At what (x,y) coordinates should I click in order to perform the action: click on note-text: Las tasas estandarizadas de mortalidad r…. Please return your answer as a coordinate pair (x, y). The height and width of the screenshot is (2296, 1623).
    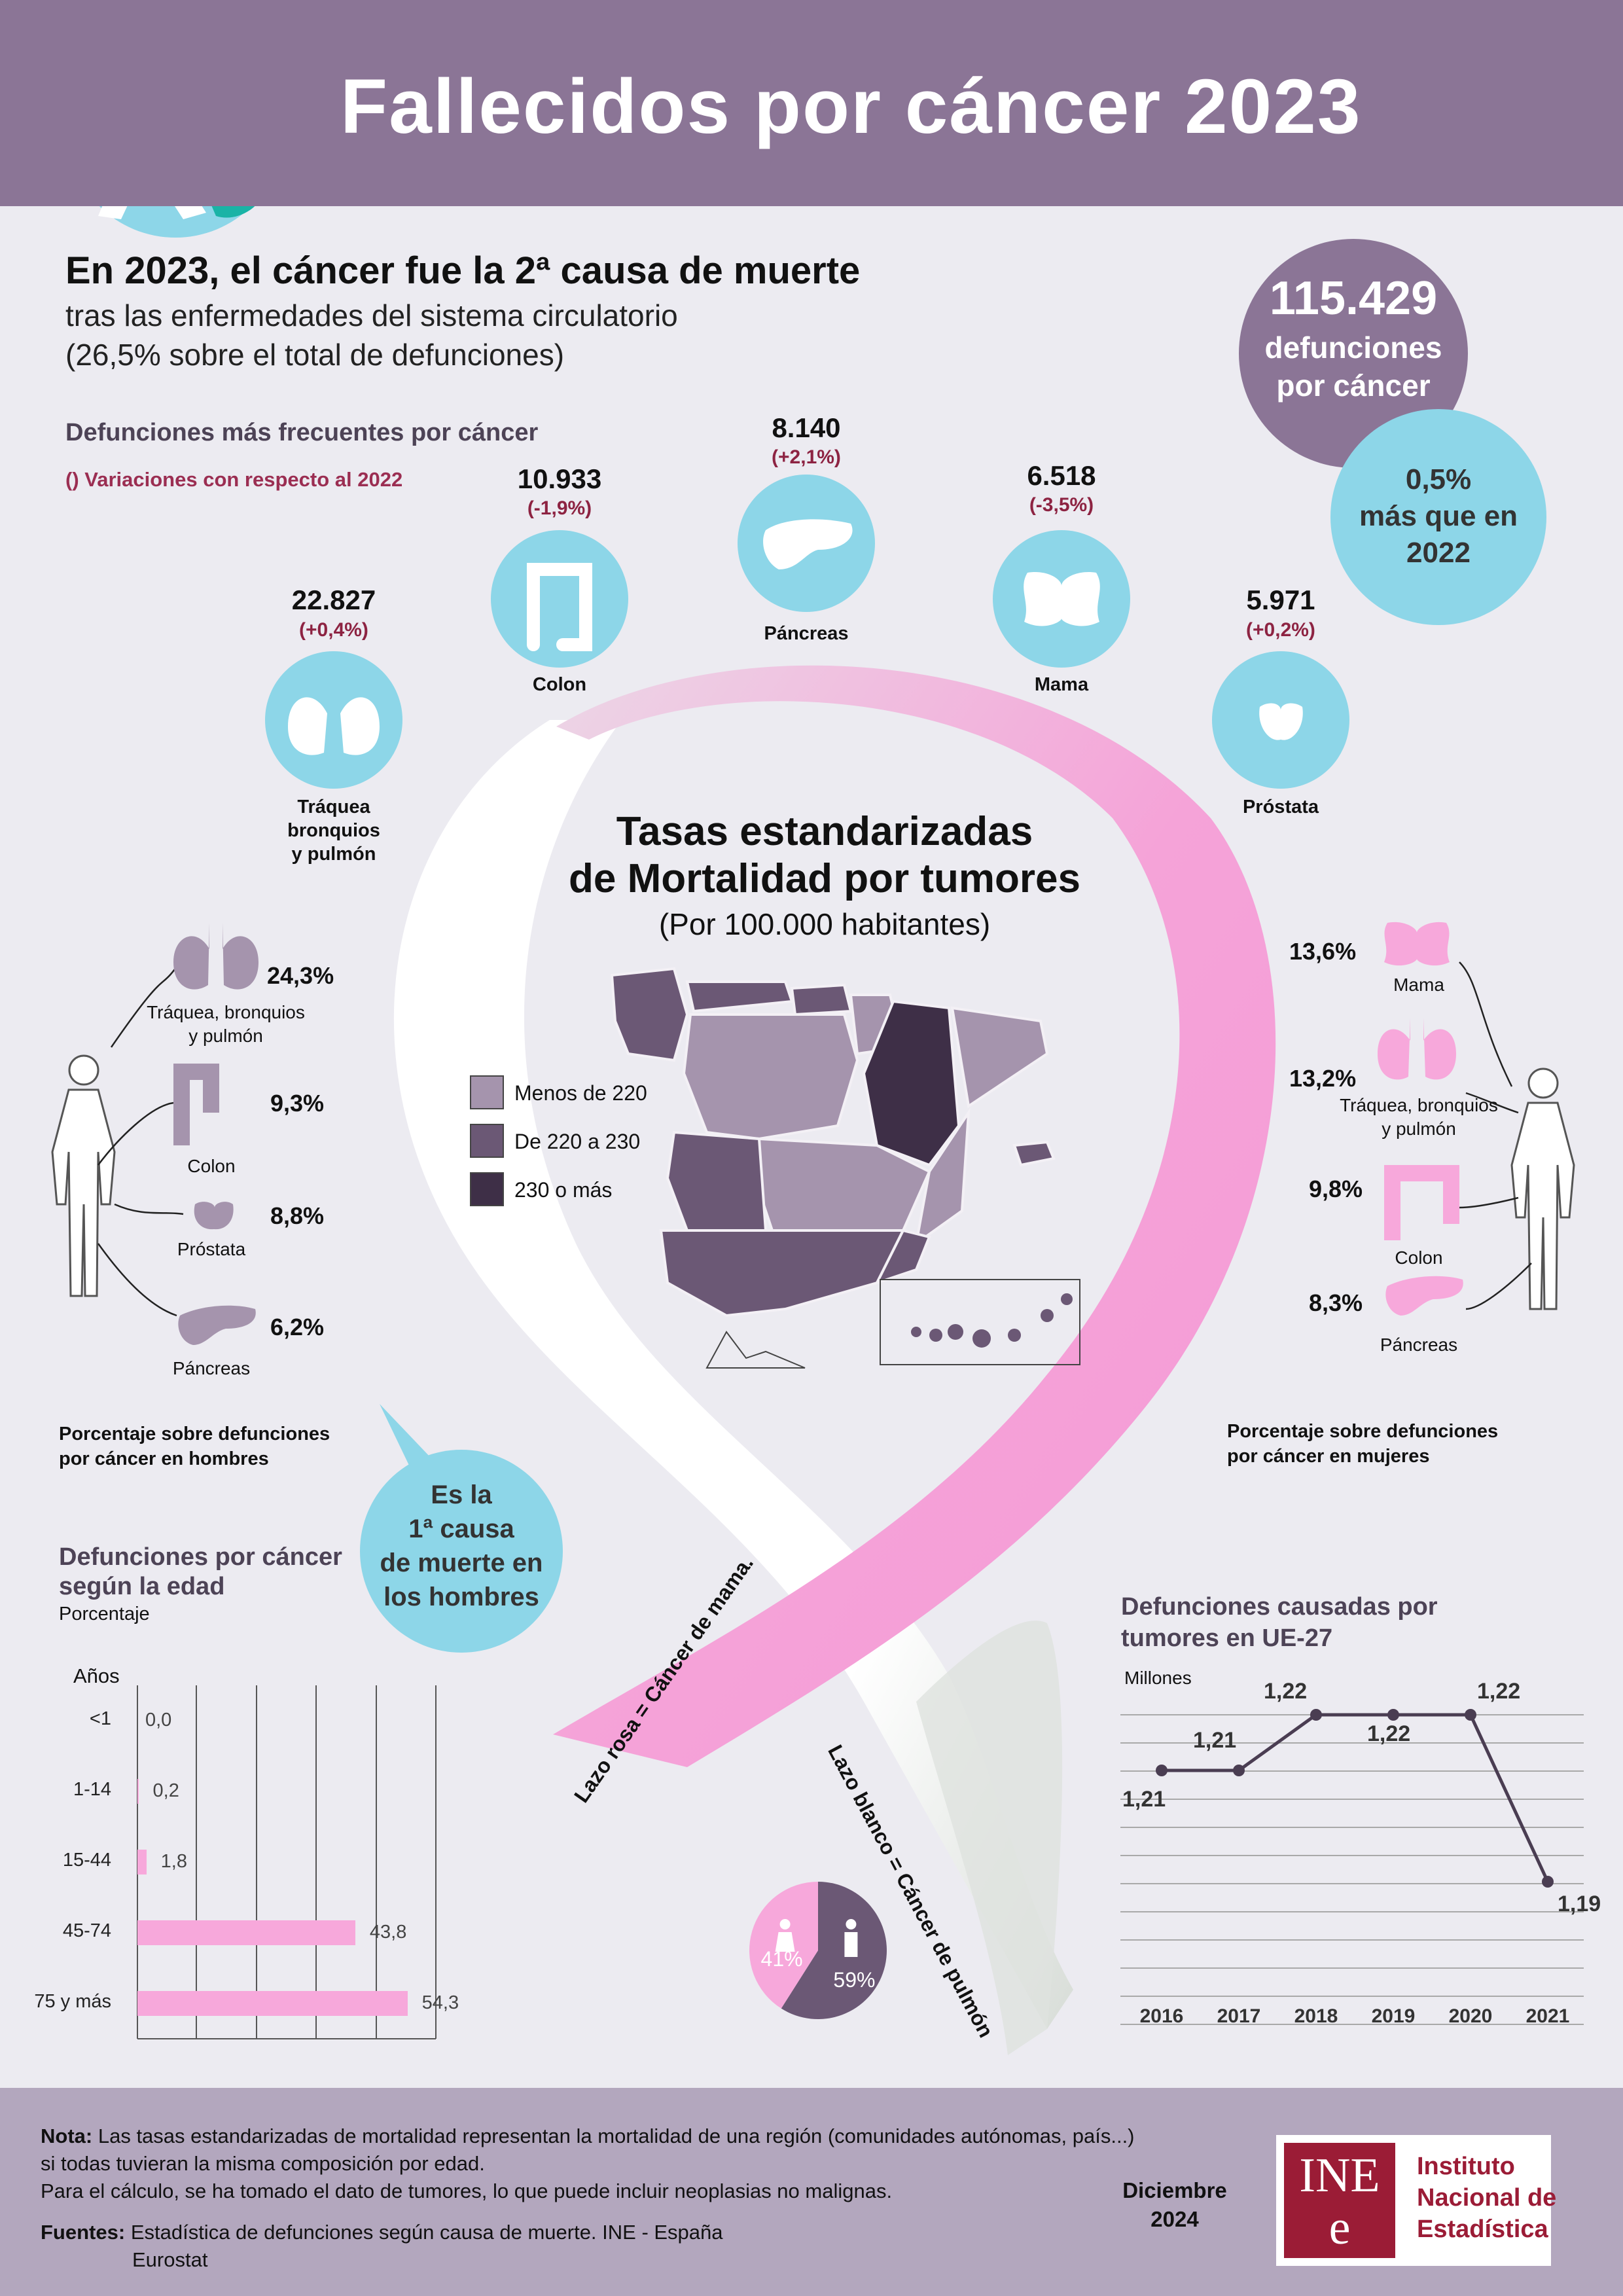
    Looking at the image, I should click on (616, 2136).